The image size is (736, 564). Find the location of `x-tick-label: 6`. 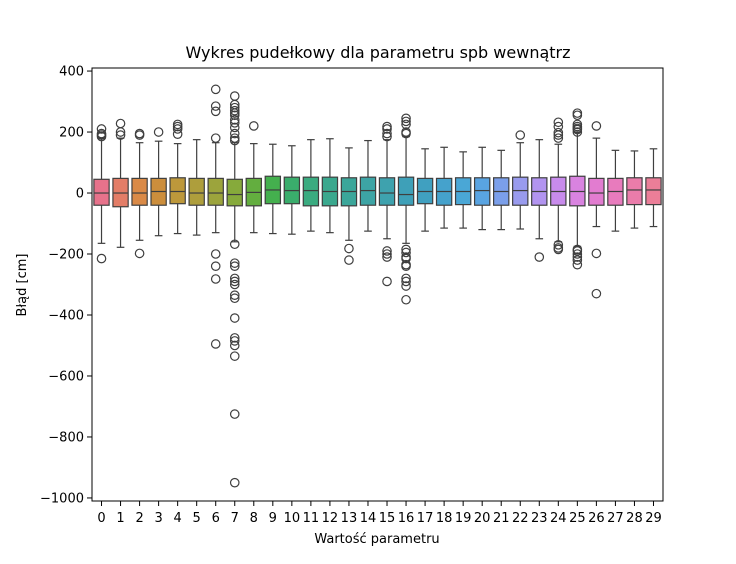

x-tick-label: 6 is located at coordinates (216, 518).